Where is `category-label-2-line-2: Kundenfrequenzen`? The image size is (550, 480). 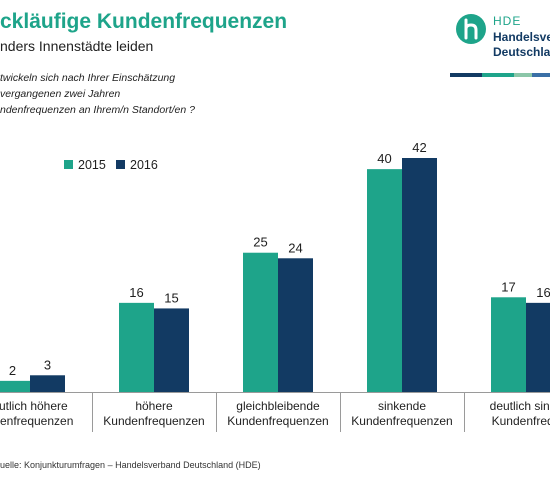
category-label-2-line-2: Kundenfrequenzen is located at coordinates (153, 421).